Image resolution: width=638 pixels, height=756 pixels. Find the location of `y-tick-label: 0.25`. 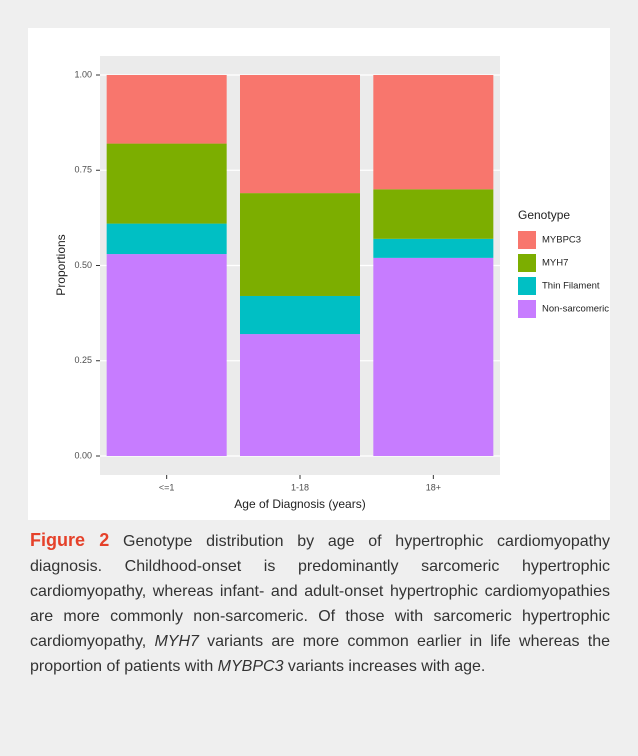

y-tick-label: 0.25 is located at coordinates (83, 360).